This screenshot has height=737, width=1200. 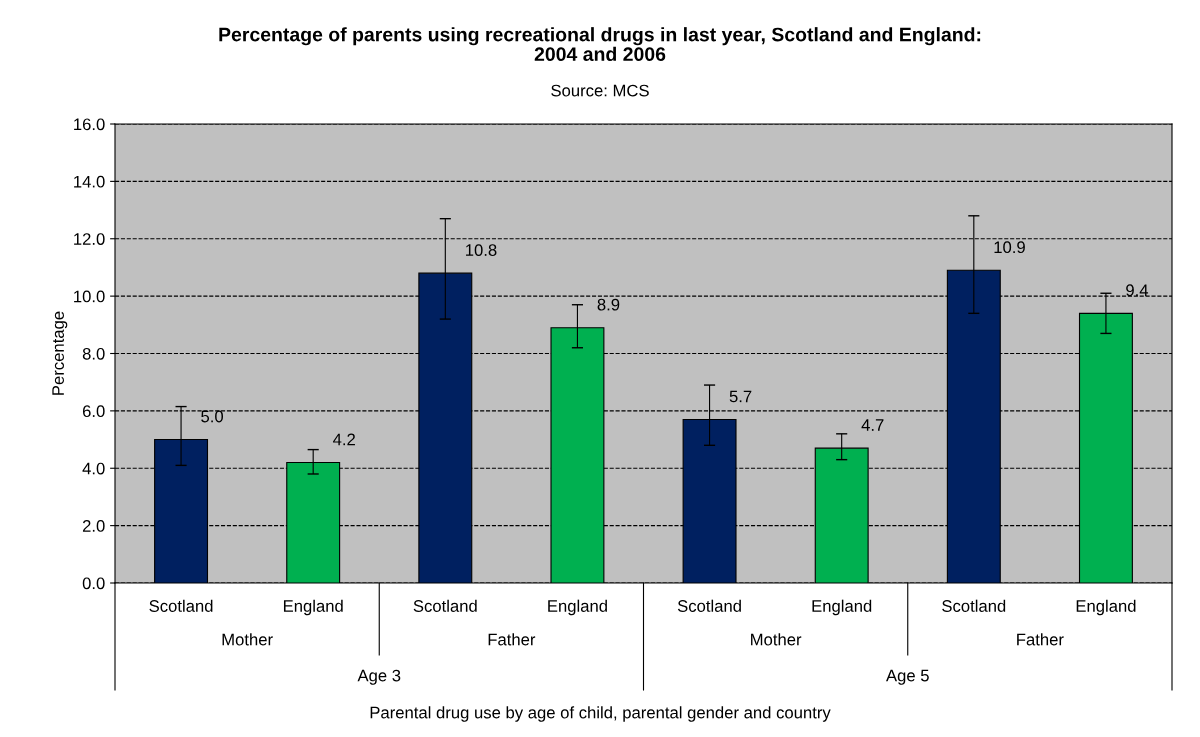 What do you see at coordinates (89, 124) in the screenshot?
I see `y-tick-label: 16.0` at bounding box center [89, 124].